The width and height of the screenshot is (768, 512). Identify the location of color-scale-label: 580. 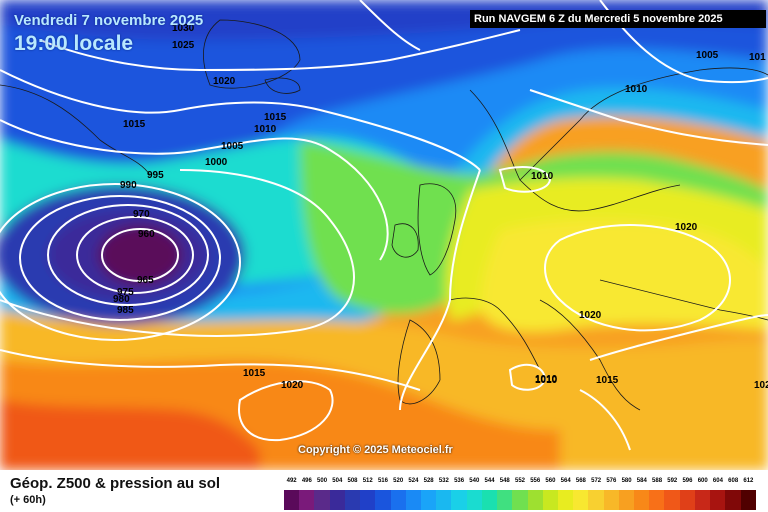
(626, 481).